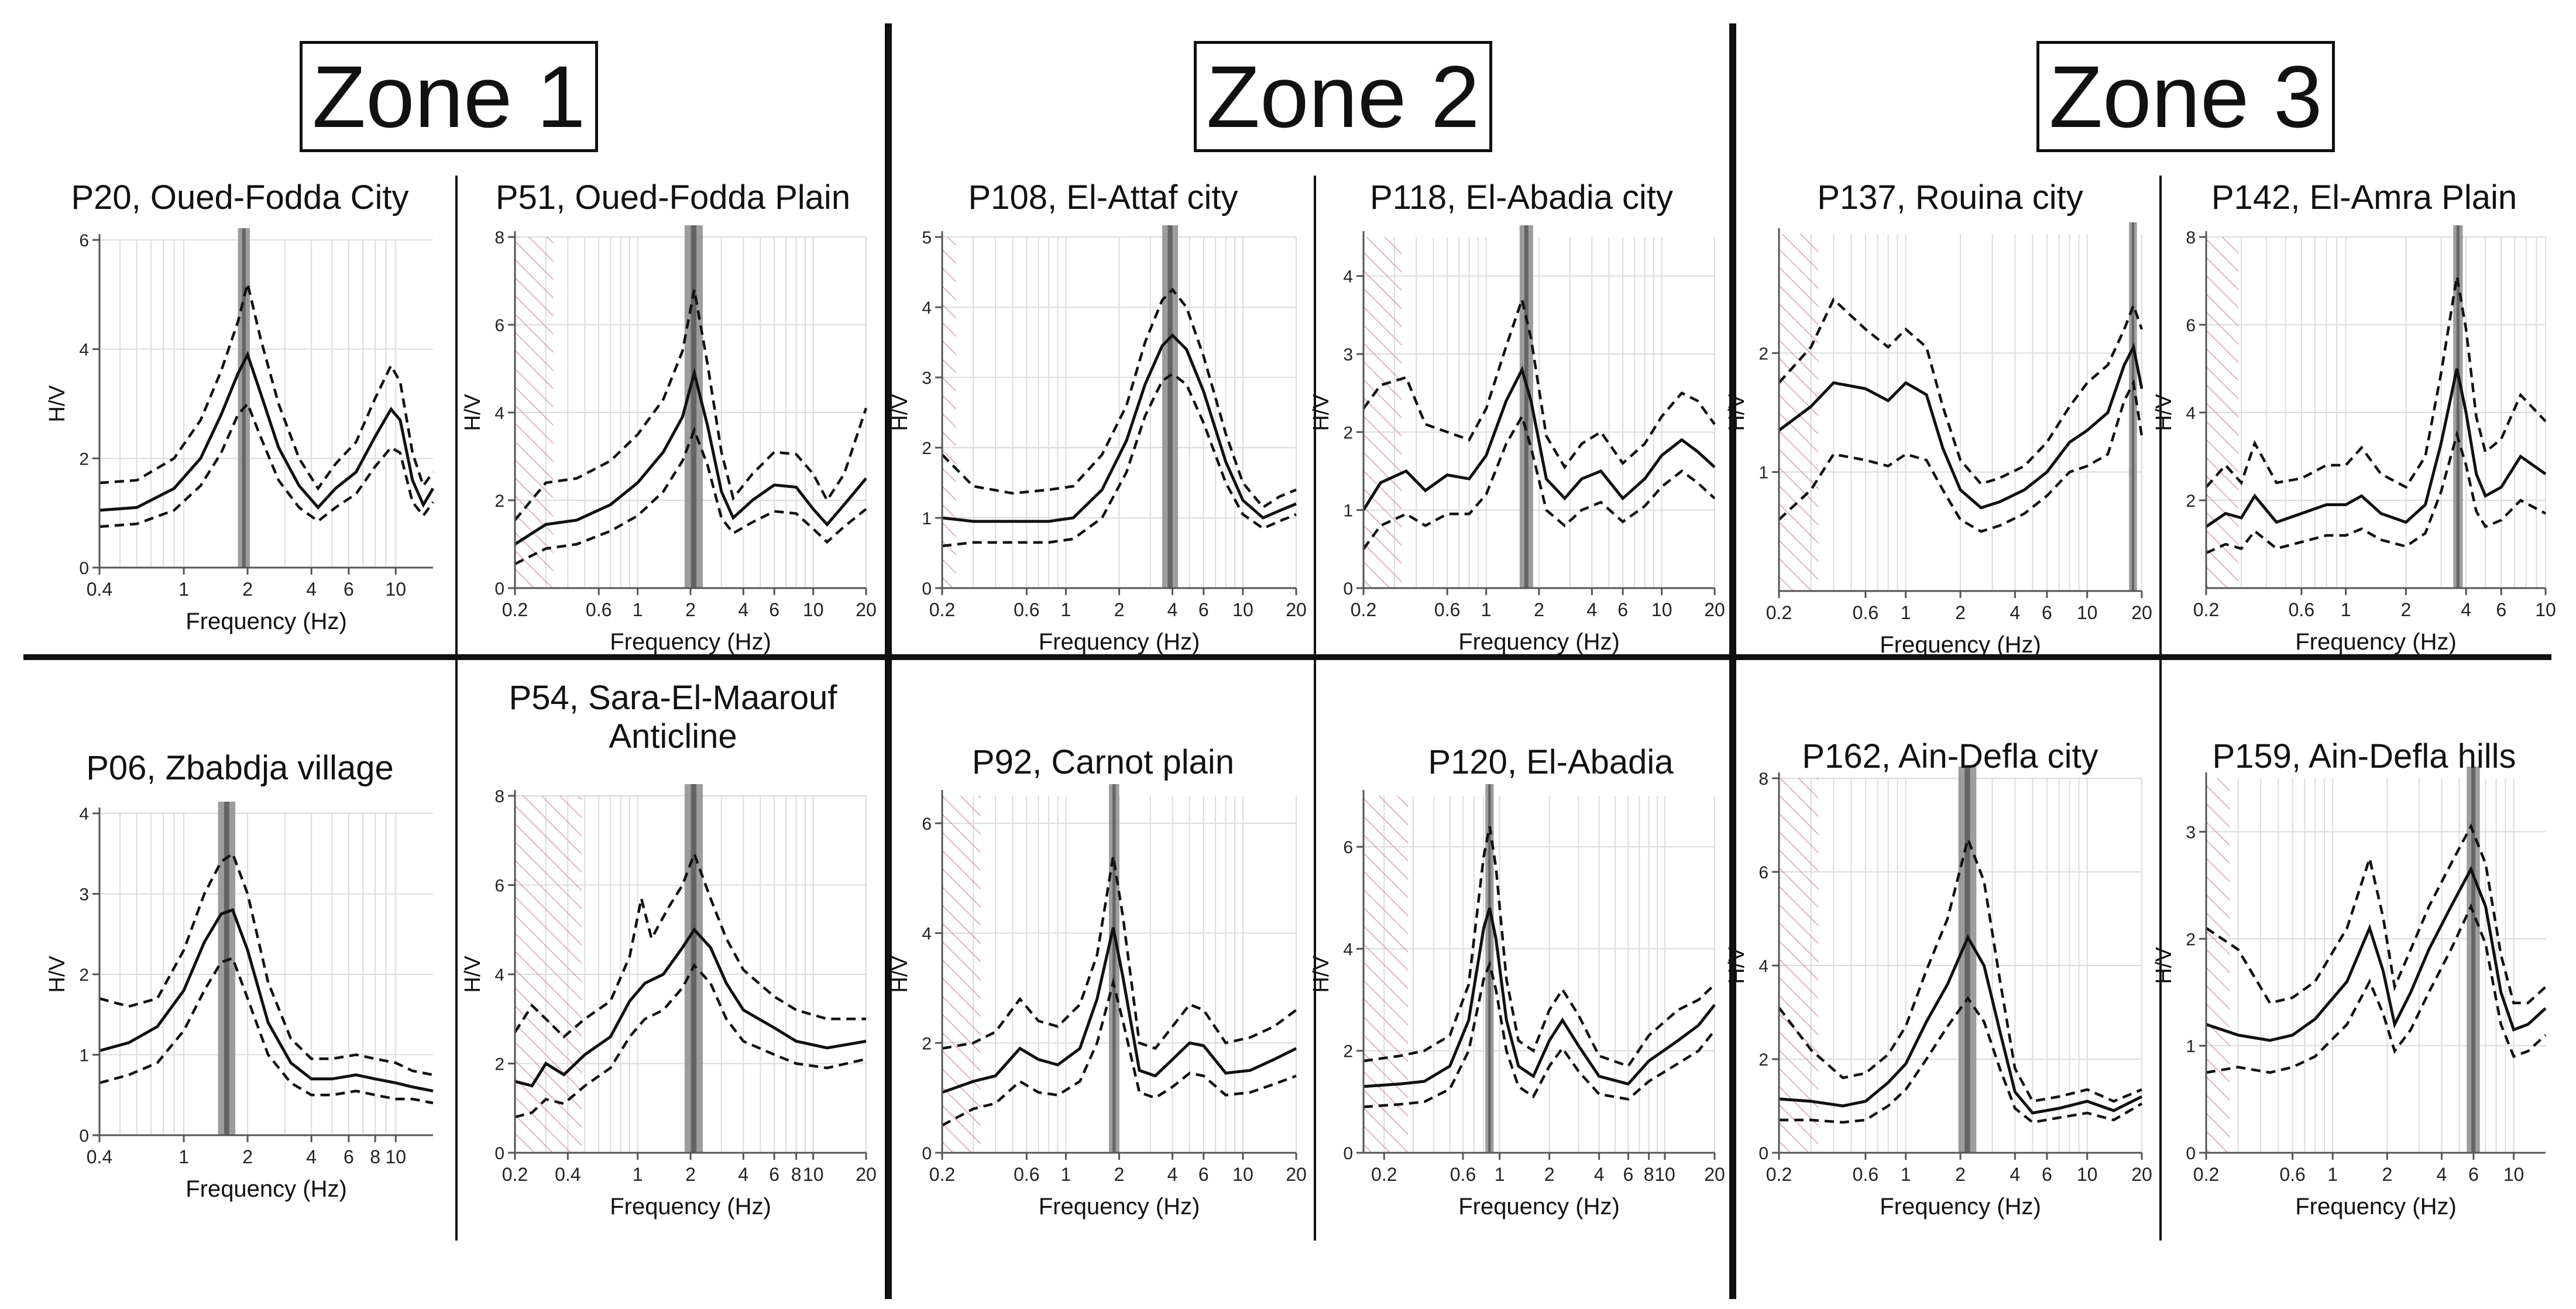 The width and height of the screenshot is (2576, 1309). What do you see at coordinates (1103, 198) in the screenshot?
I see `panel-title-p108: P108, El-Attaf city` at bounding box center [1103, 198].